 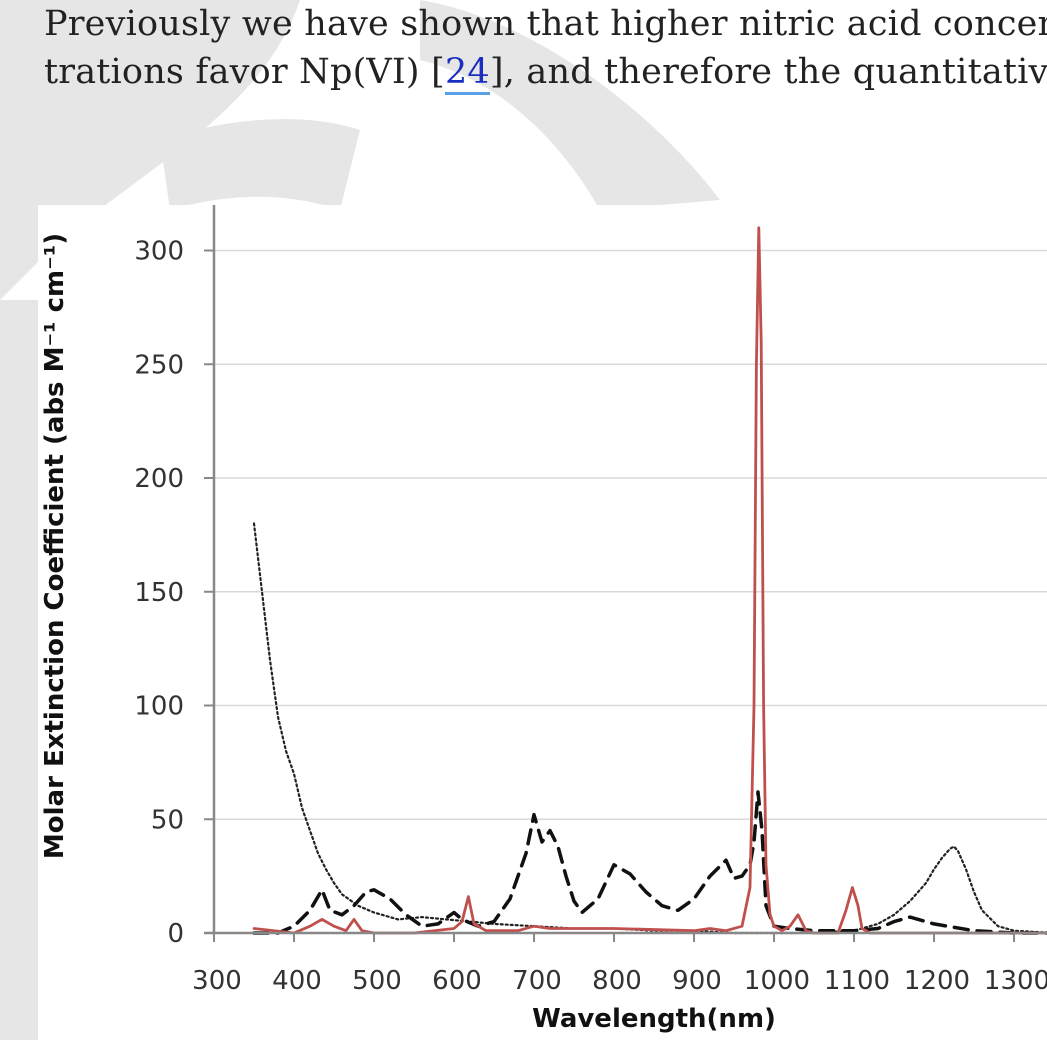 What do you see at coordinates (537, 981) in the screenshot?
I see `x-tick-label-700: 700` at bounding box center [537, 981].